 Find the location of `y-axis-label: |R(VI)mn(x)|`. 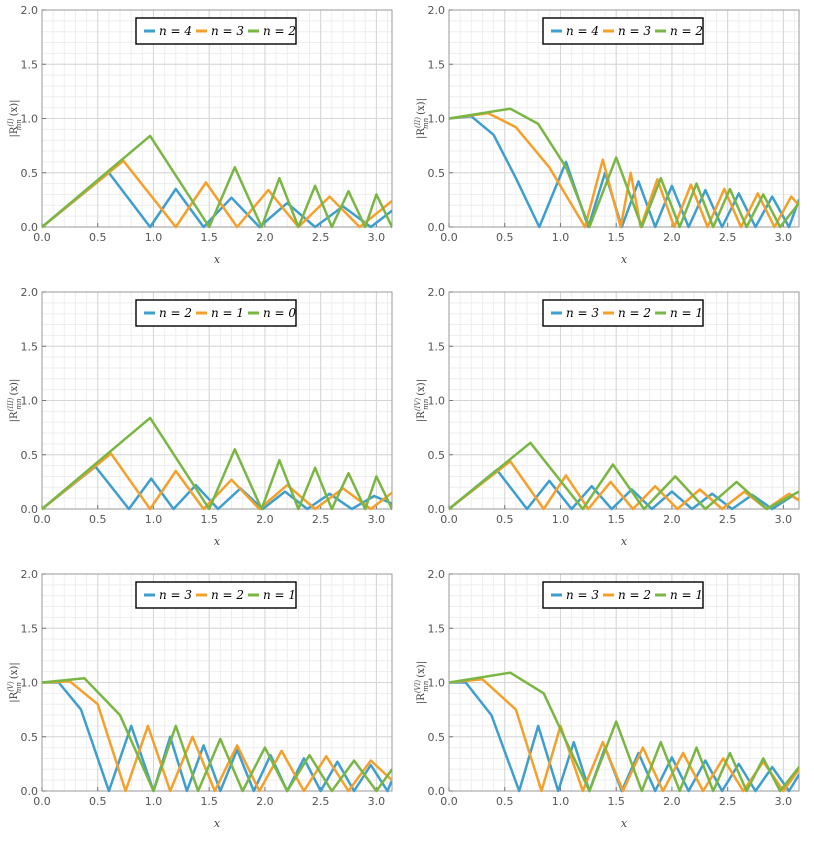

y-axis-label: |R(VI)mn(x)| is located at coordinates (422, 682).